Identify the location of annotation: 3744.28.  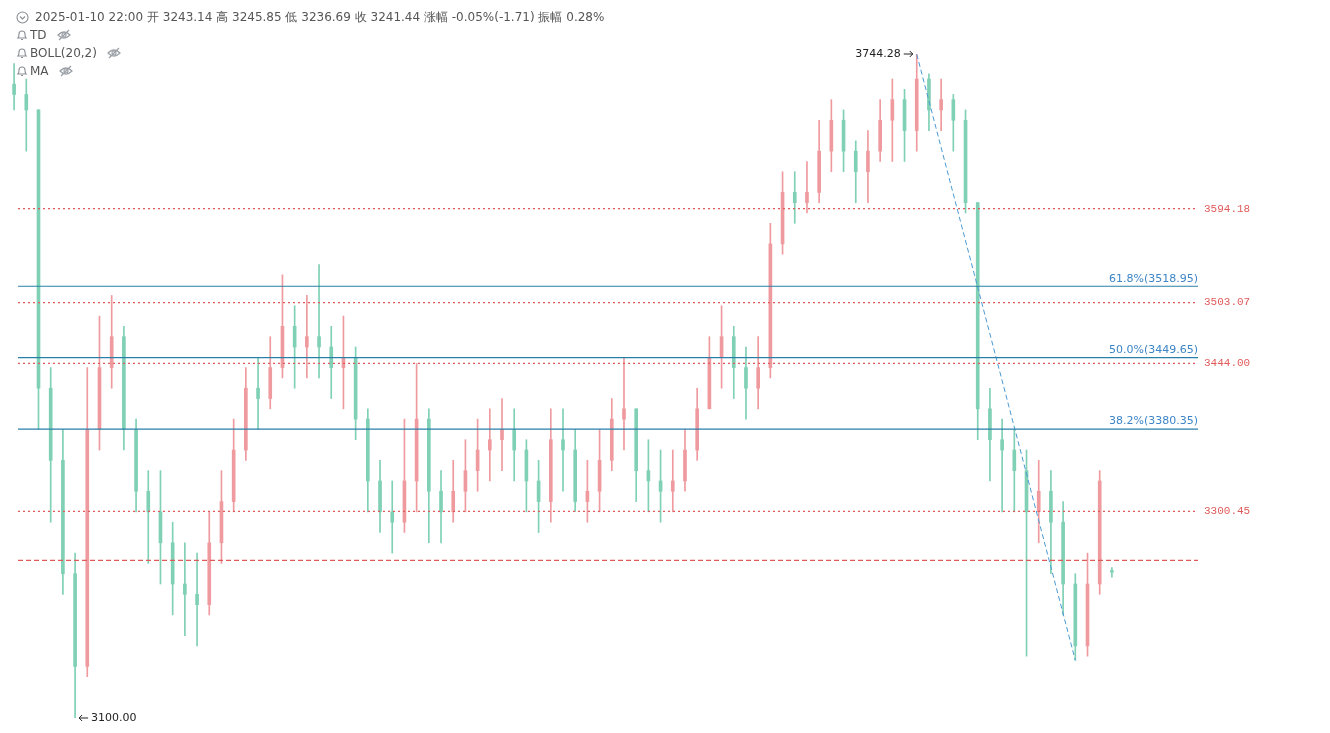
(878, 53).